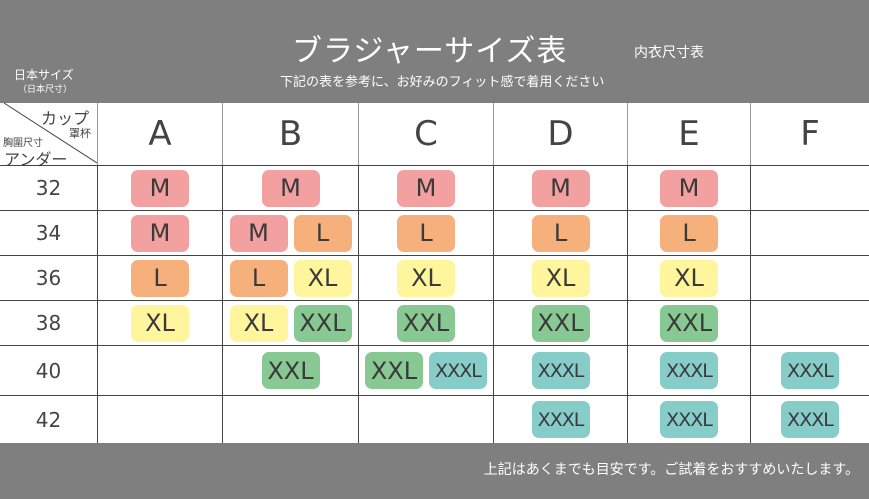 Image resolution: width=869 pixels, height=499 pixels. I want to click on cup-header-E: E, so click(688, 134).